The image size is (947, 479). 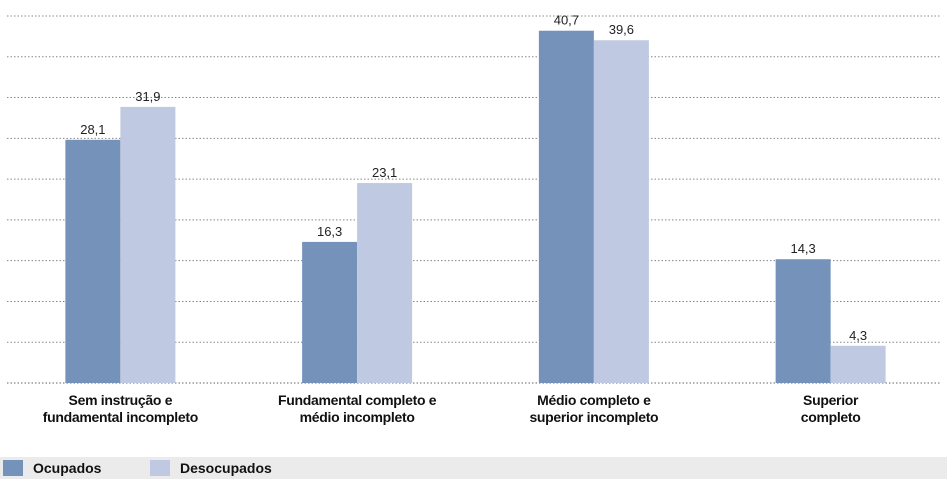 I want to click on value-label: 31,9, so click(x=147, y=96).